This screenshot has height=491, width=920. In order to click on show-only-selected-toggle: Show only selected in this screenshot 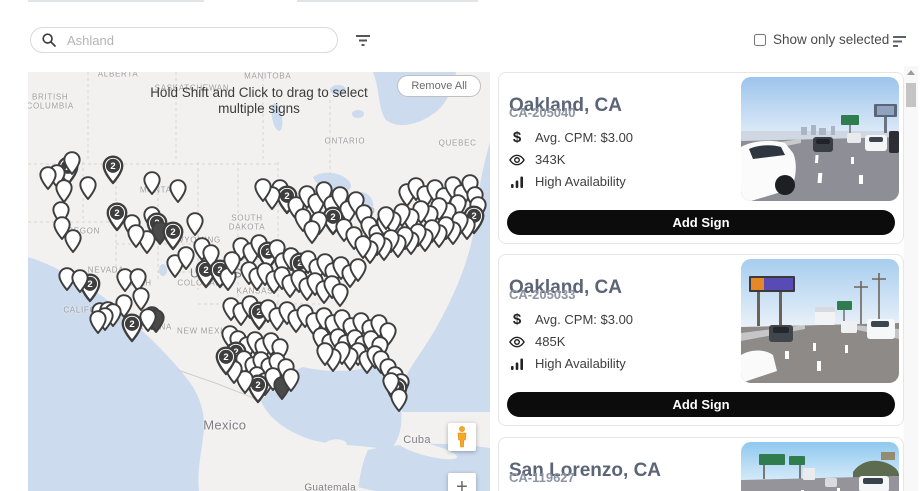, I will do `click(821, 39)`.